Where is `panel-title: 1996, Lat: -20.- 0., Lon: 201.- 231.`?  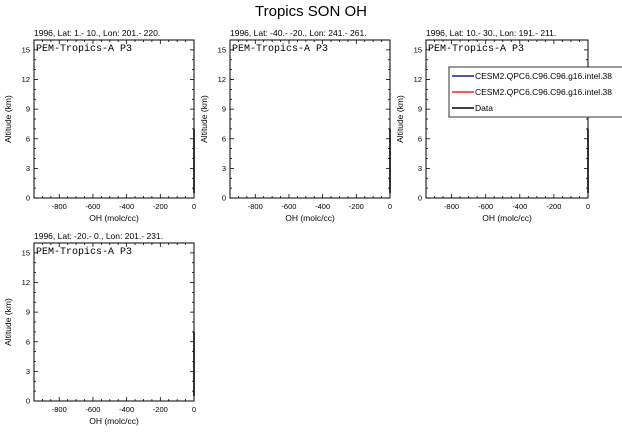 panel-title: 1996, Lat: -20.- 0., Lon: 201.- 231. is located at coordinates (98, 236).